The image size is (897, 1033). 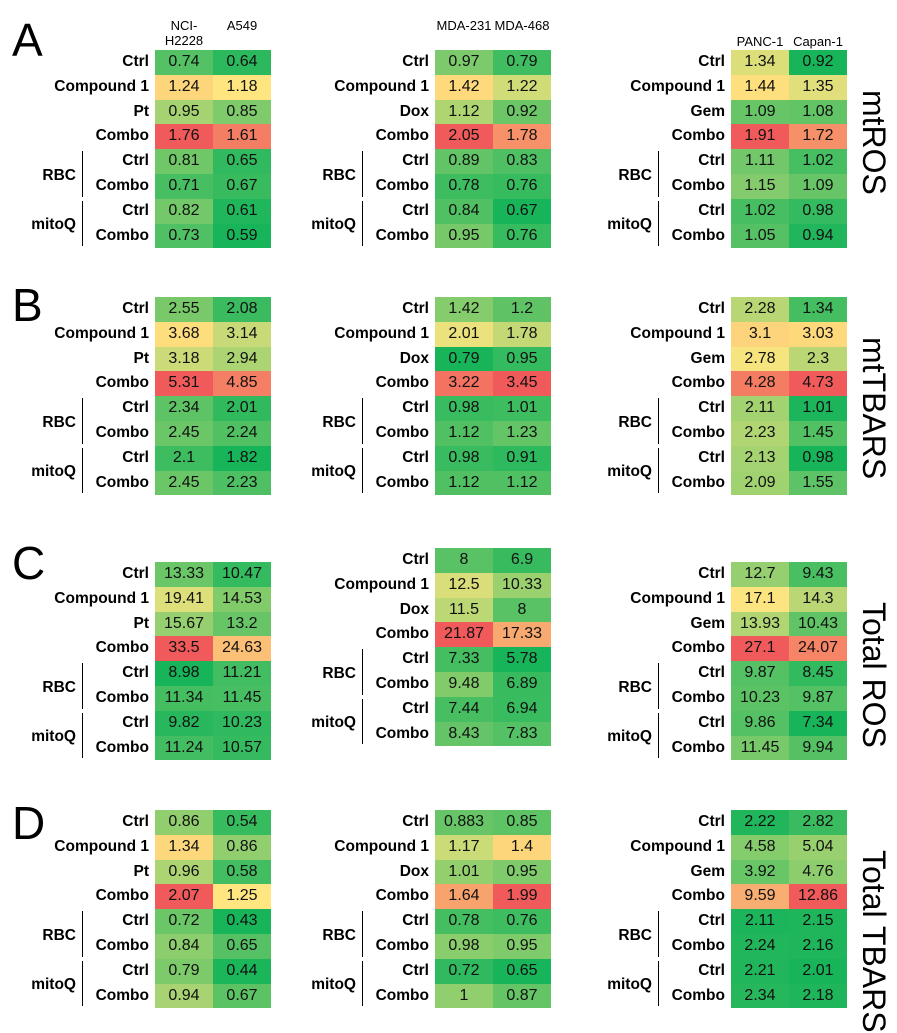 I want to click on heatmap-cell: 10.43, so click(x=818, y=624).